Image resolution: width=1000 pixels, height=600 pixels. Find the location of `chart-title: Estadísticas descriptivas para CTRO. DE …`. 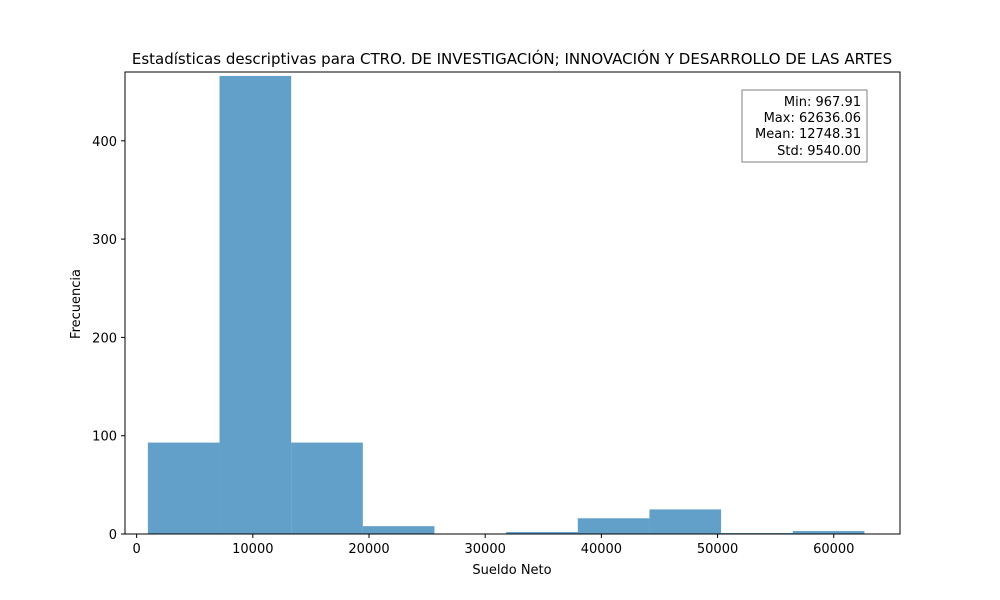

chart-title: Estadísticas descriptivas para CTRO. DE … is located at coordinates (512, 58).